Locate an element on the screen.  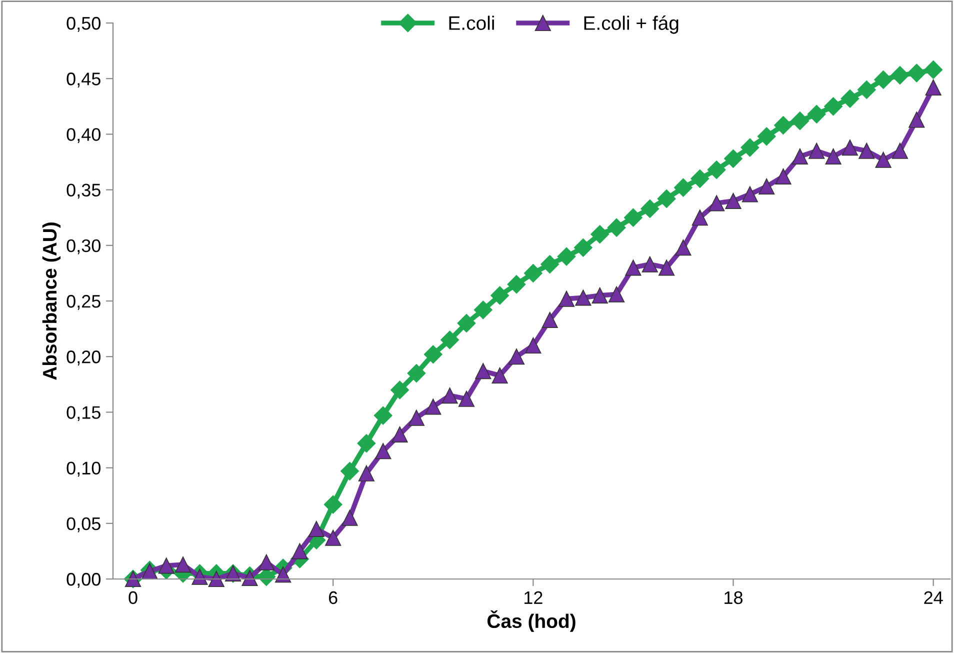
x-tick-label: 6 is located at coordinates (333, 597).